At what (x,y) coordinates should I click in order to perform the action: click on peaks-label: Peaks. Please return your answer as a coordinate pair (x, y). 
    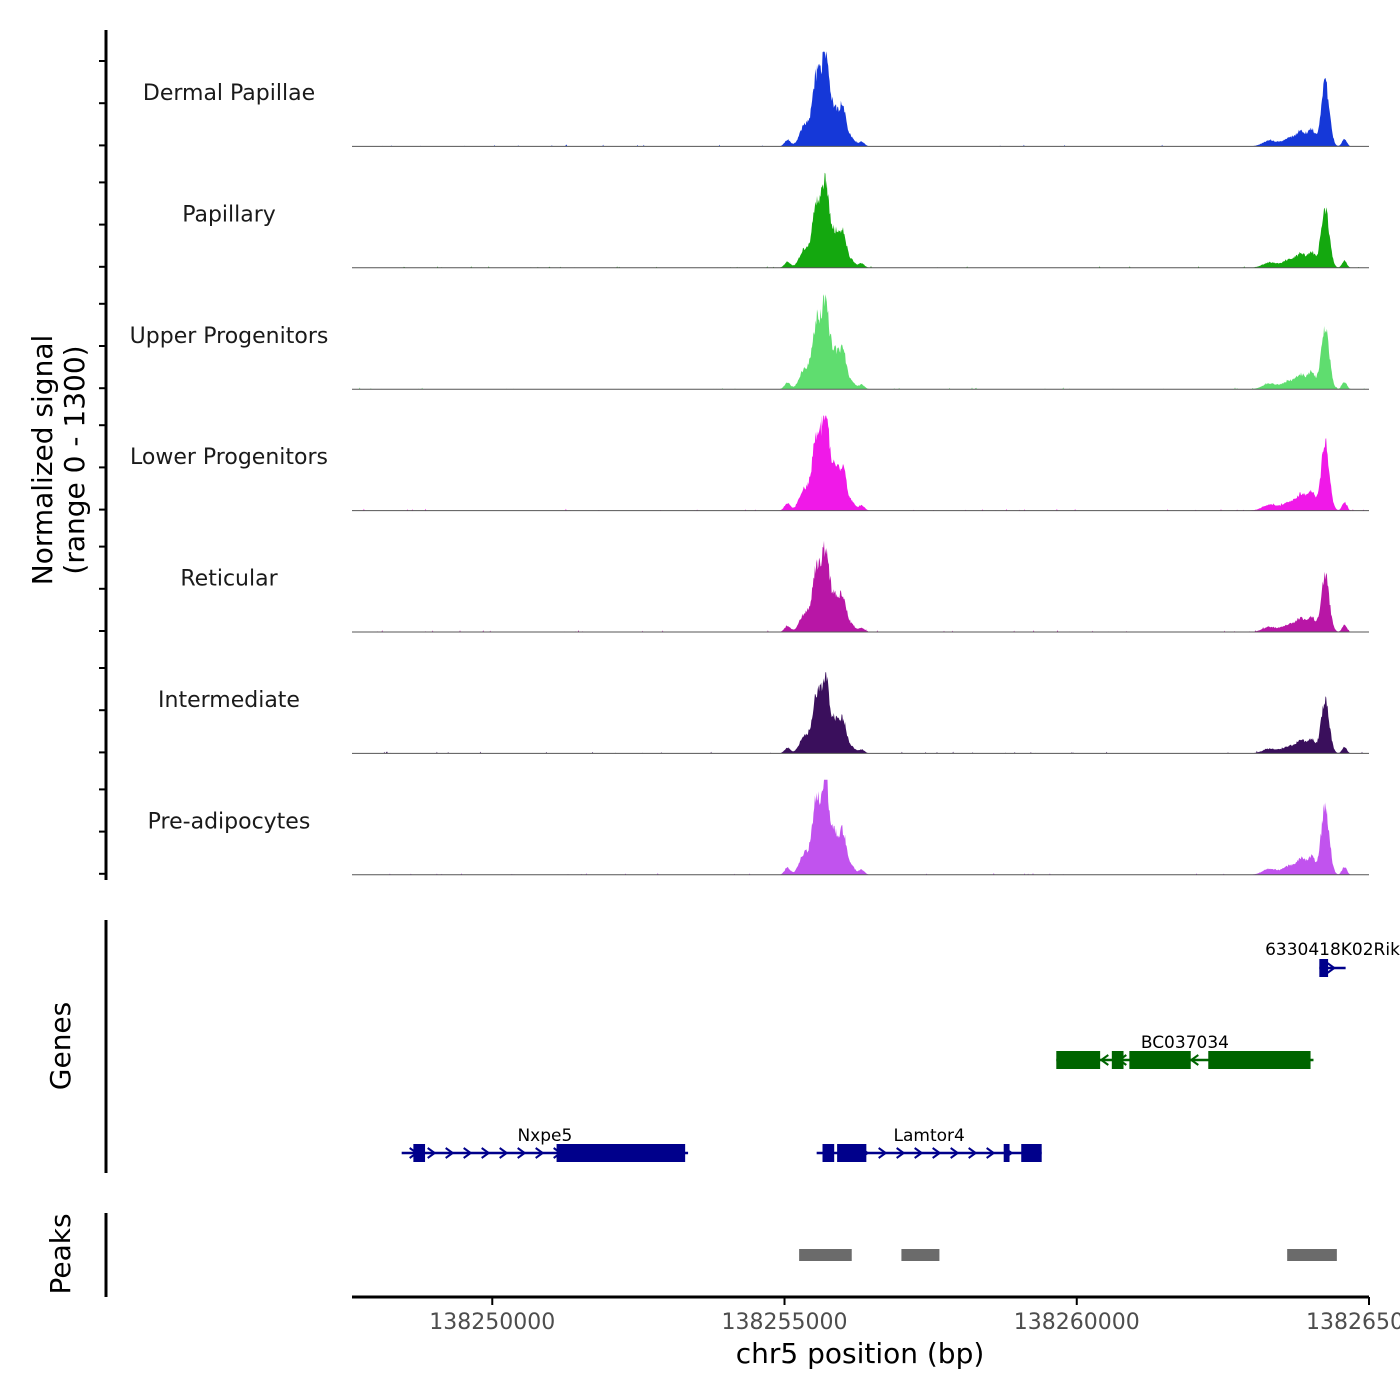
    Looking at the image, I should click on (60, 1253).